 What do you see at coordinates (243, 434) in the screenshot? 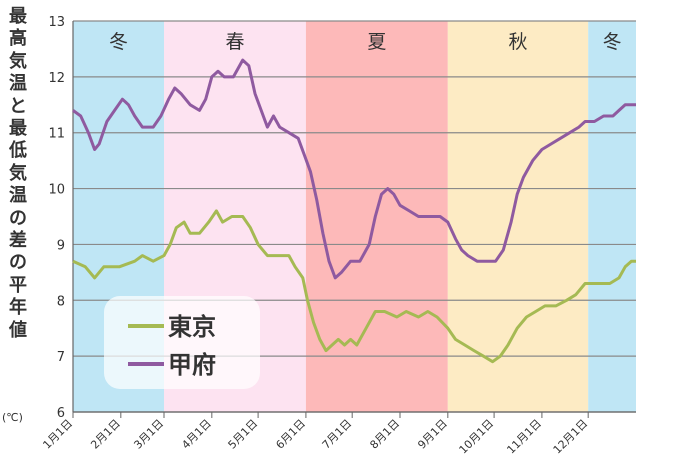
I see `x-tick-label: 5月1日` at bounding box center [243, 434].